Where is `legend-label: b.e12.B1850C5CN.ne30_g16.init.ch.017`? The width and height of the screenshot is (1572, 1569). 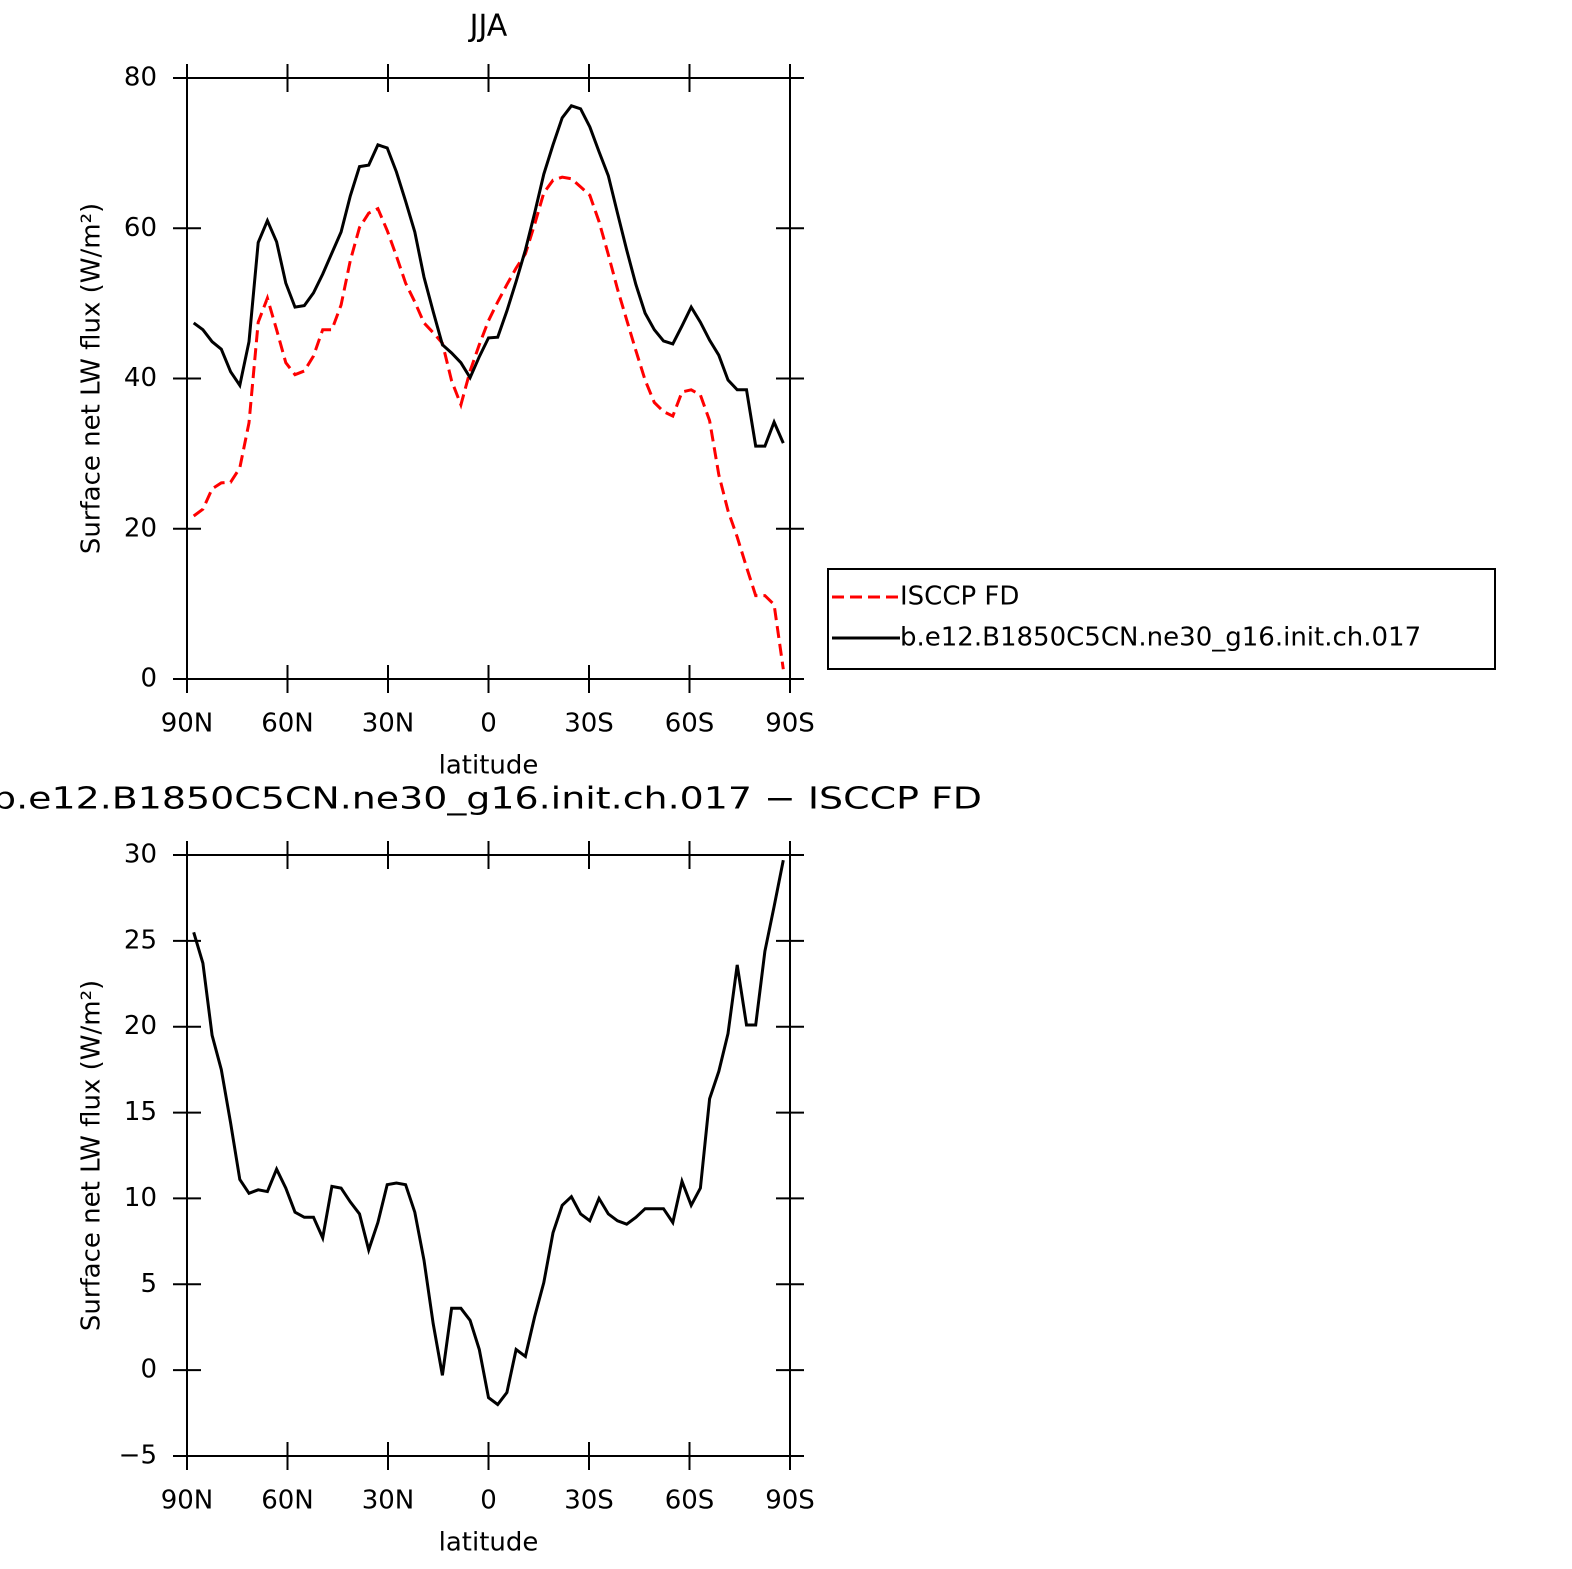 legend-label: b.e12.B1850C5CN.ne30_g16.init.ch.017 is located at coordinates (1160, 638).